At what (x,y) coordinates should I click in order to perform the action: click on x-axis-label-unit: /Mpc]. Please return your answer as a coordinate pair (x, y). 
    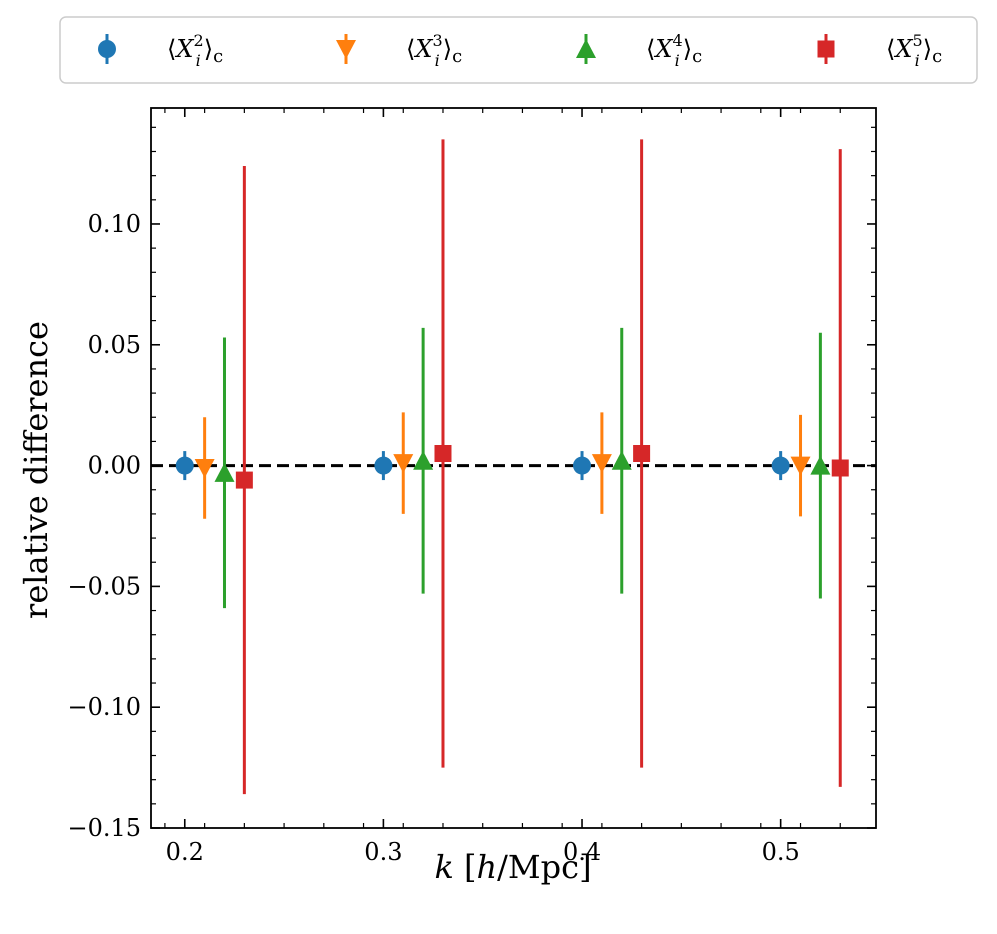
    Looking at the image, I should click on (544, 867).